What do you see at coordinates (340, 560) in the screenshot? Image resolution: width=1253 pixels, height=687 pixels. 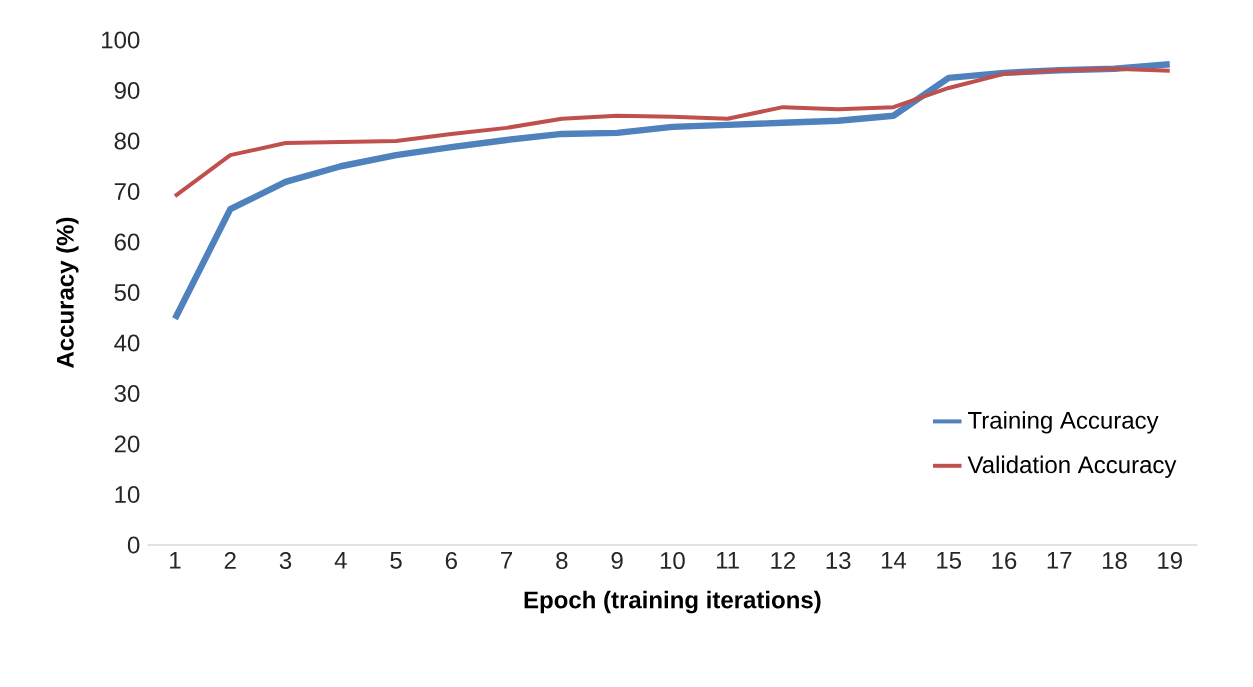 I see `x-tick-label: 4` at bounding box center [340, 560].